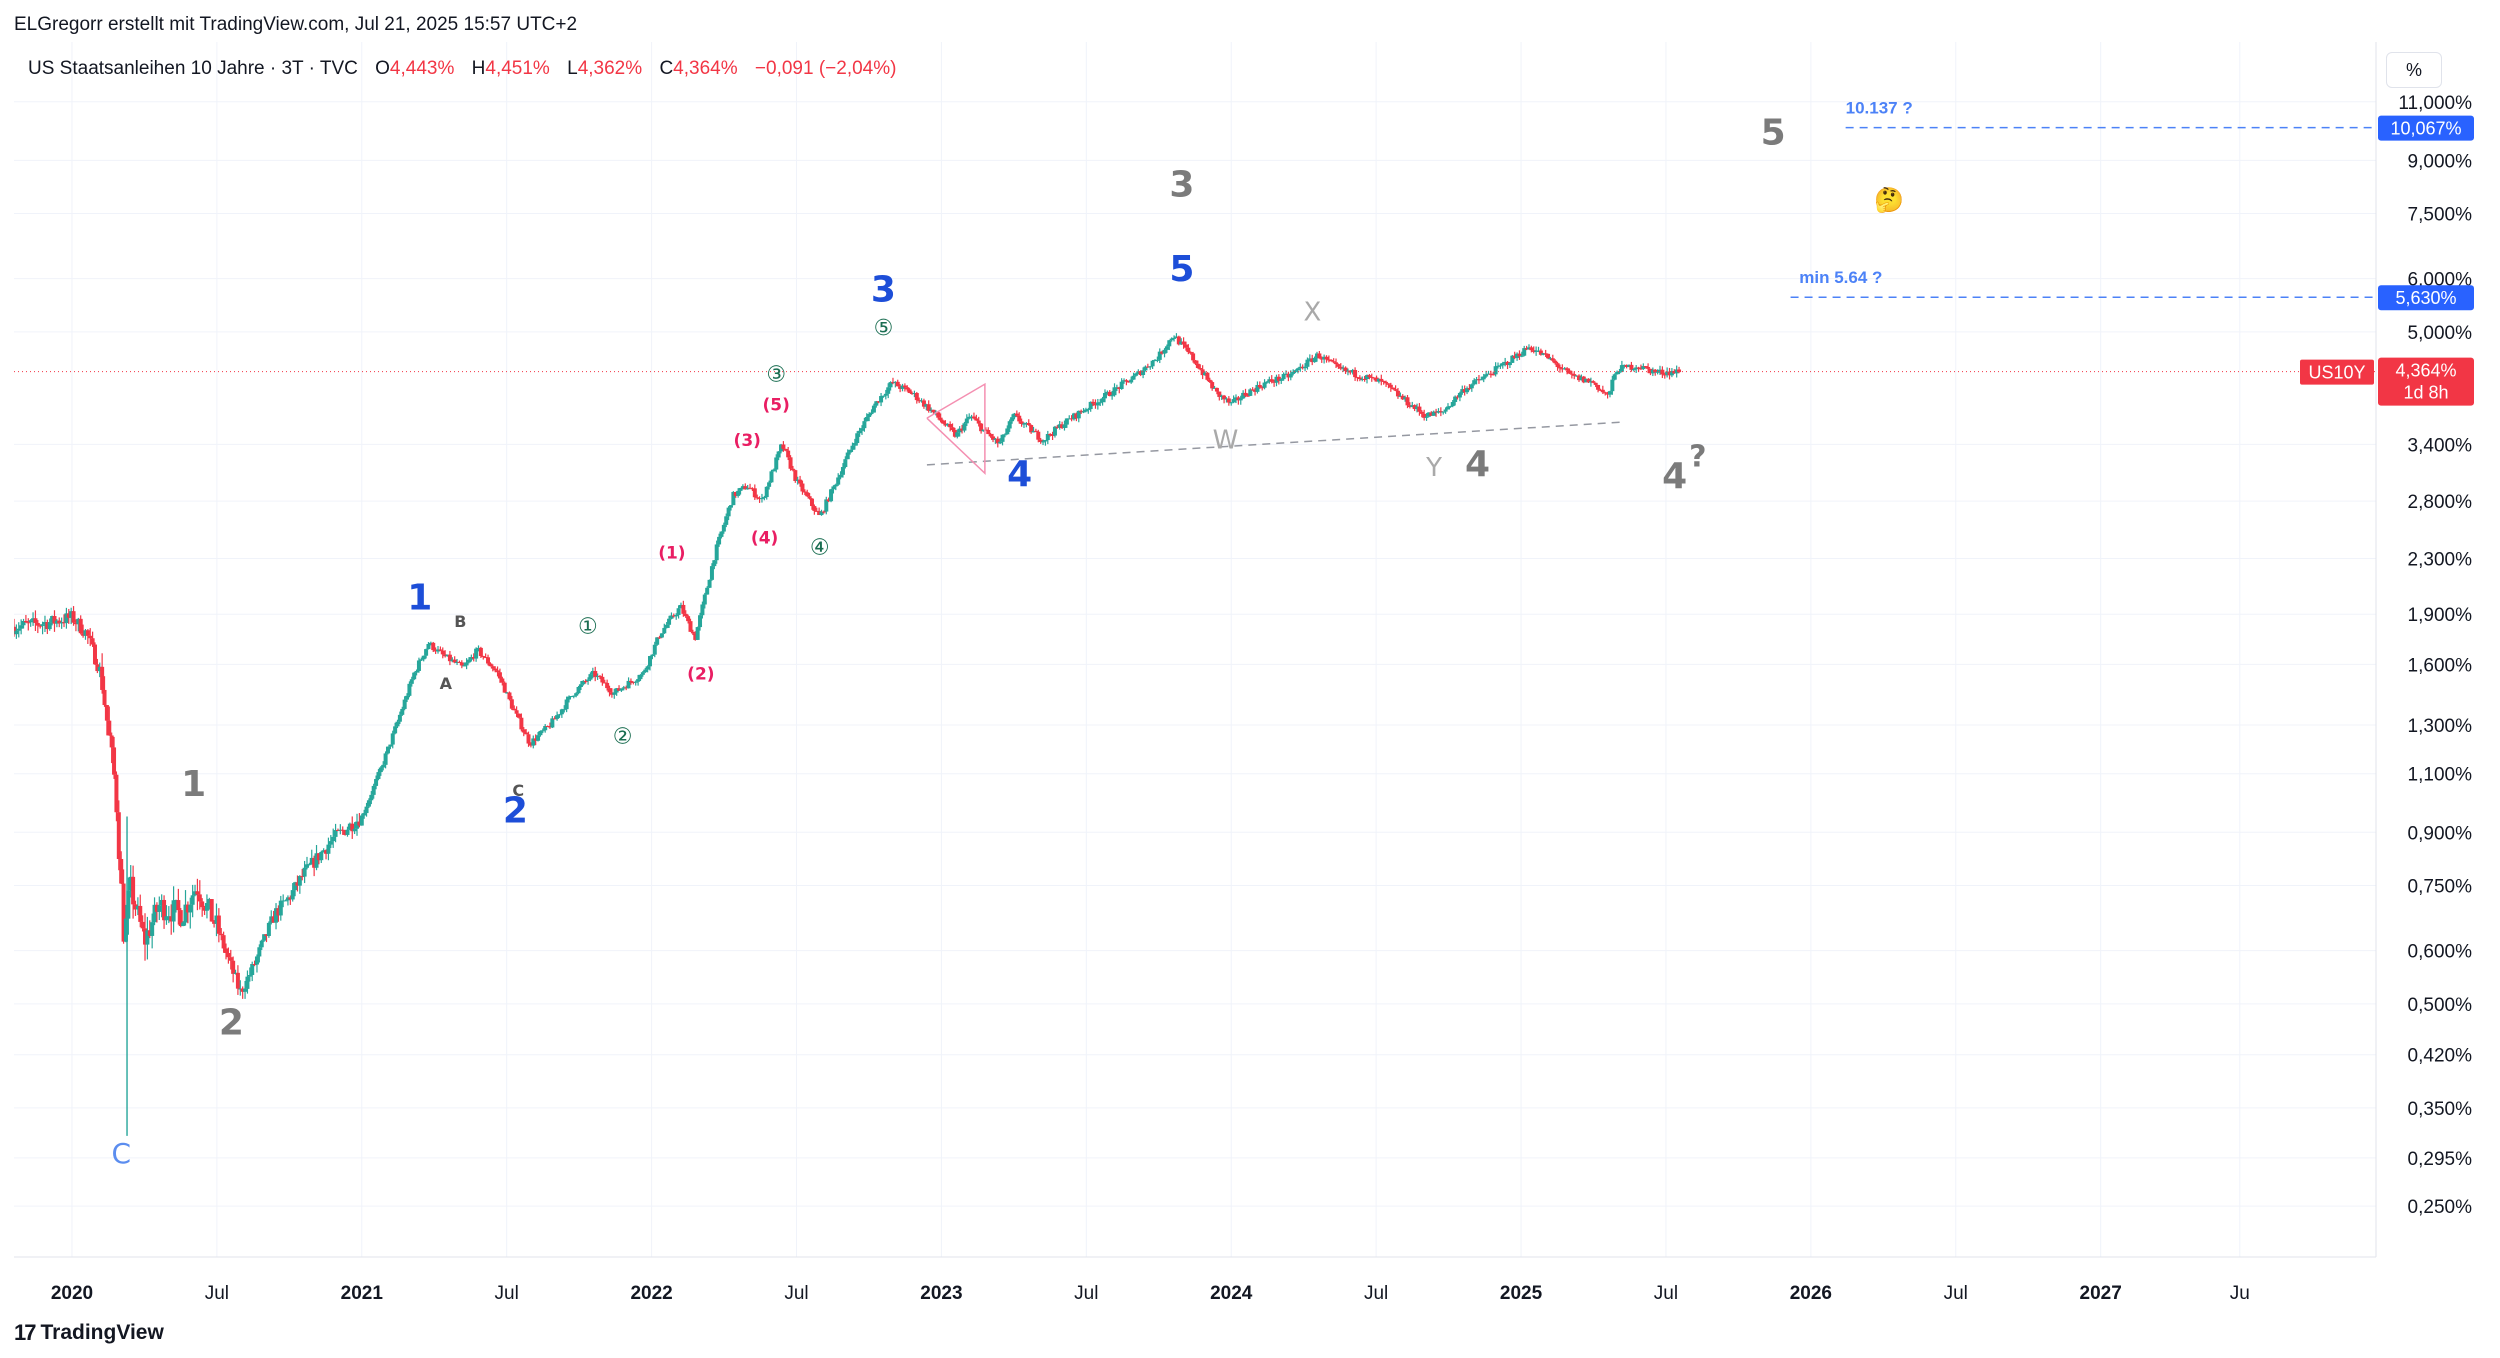  I want to click on wave-label: 1, so click(419, 598).